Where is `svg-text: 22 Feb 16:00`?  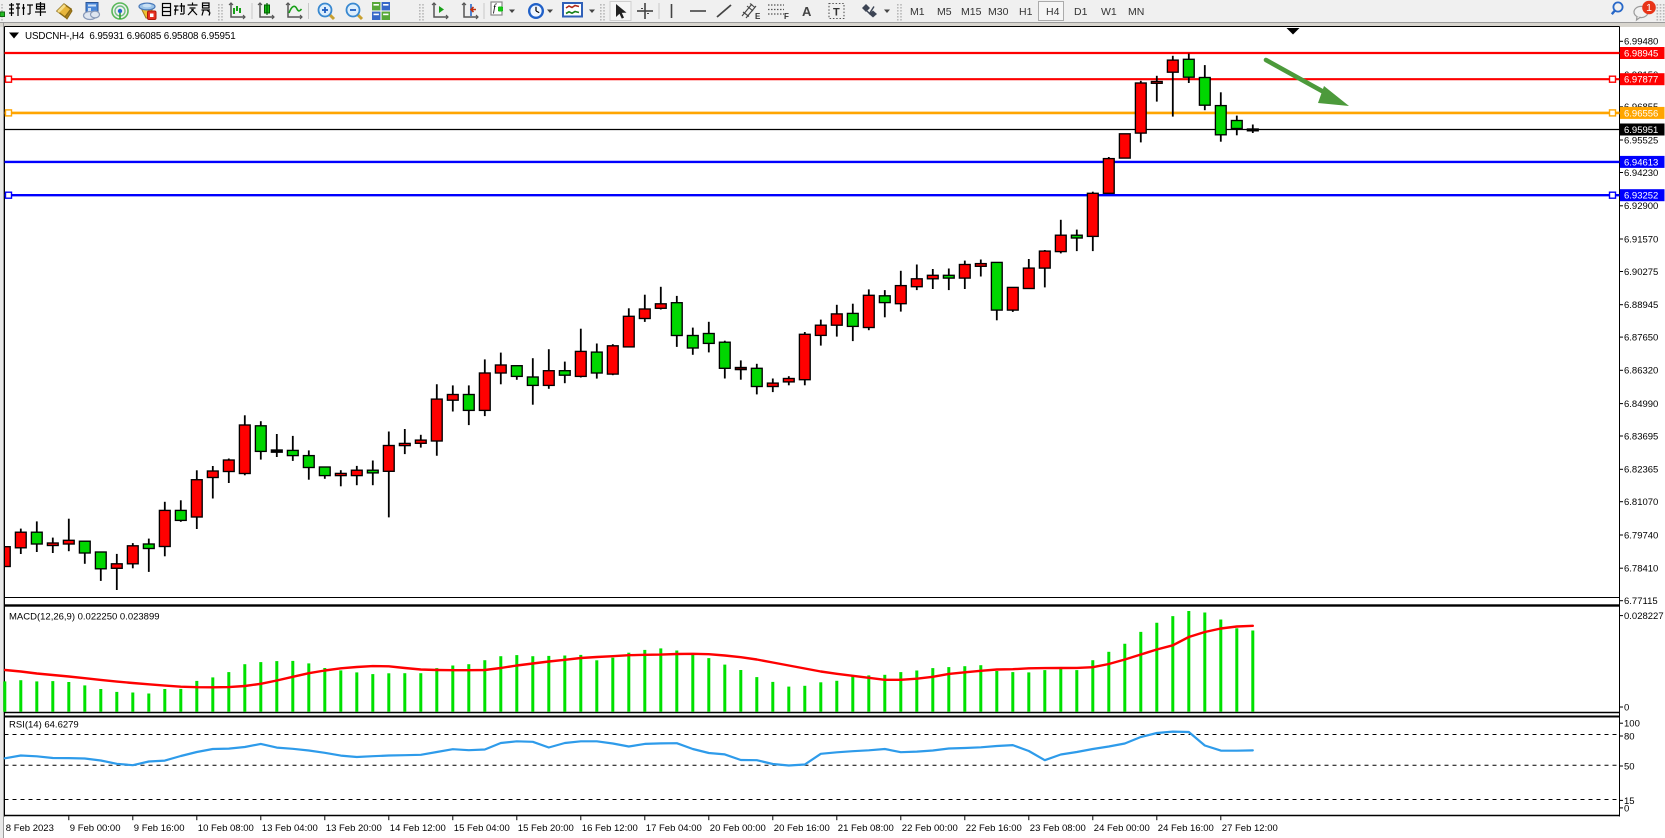
svg-text: 22 Feb 16:00 is located at coordinates (994, 828).